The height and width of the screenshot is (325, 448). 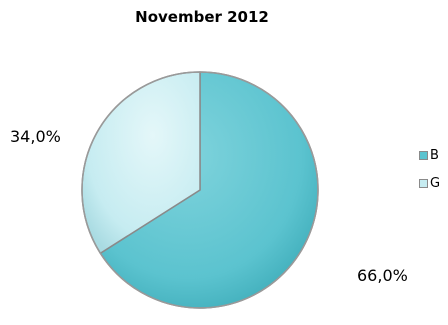 What do you see at coordinates (423, 183) in the screenshot?
I see `legend-swatch-g` at bounding box center [423, 183].